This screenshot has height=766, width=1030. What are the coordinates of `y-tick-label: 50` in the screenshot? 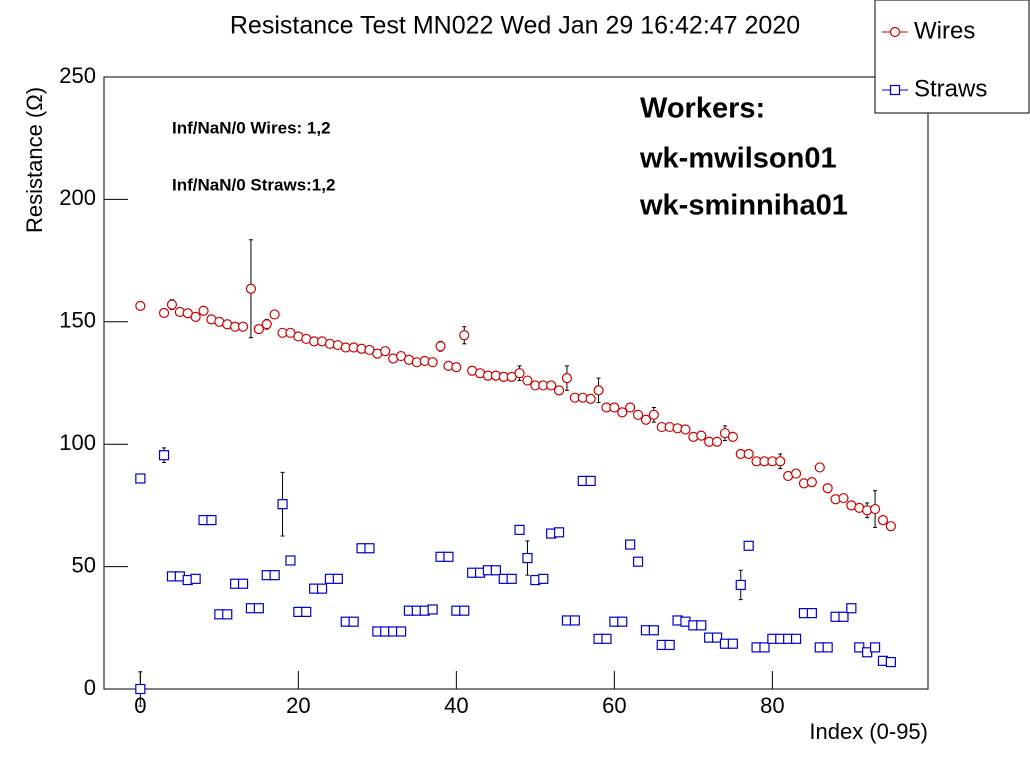 It's located at (84, 564).